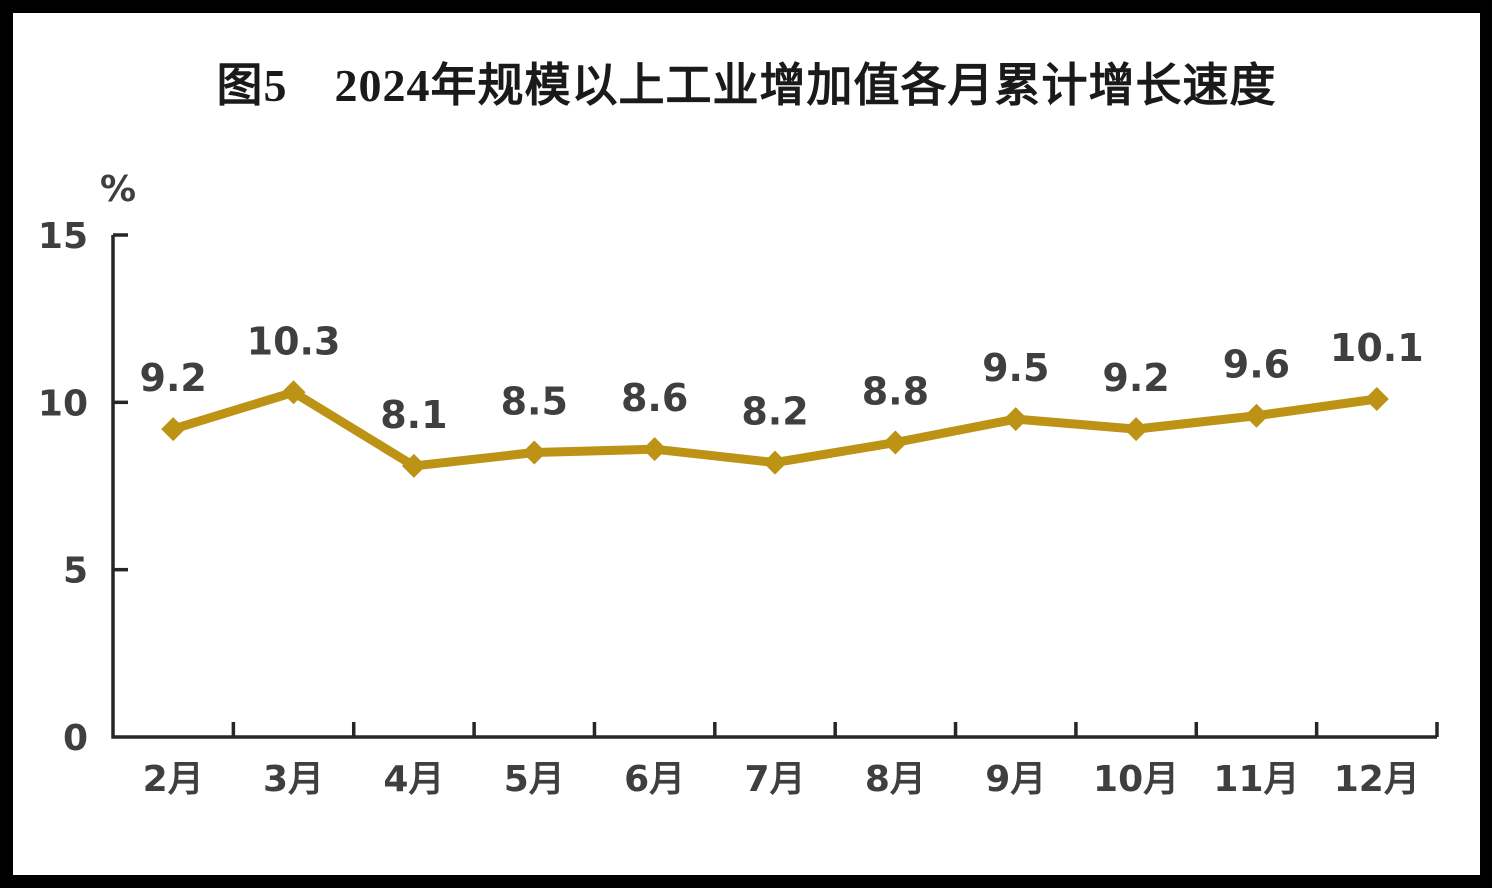 The height and width of the screenshot is (888, 1492). What do you see at coordinates (774, 412) in the screenshot?
I see `data-label: 8.2` at bounding box center [774, 412].